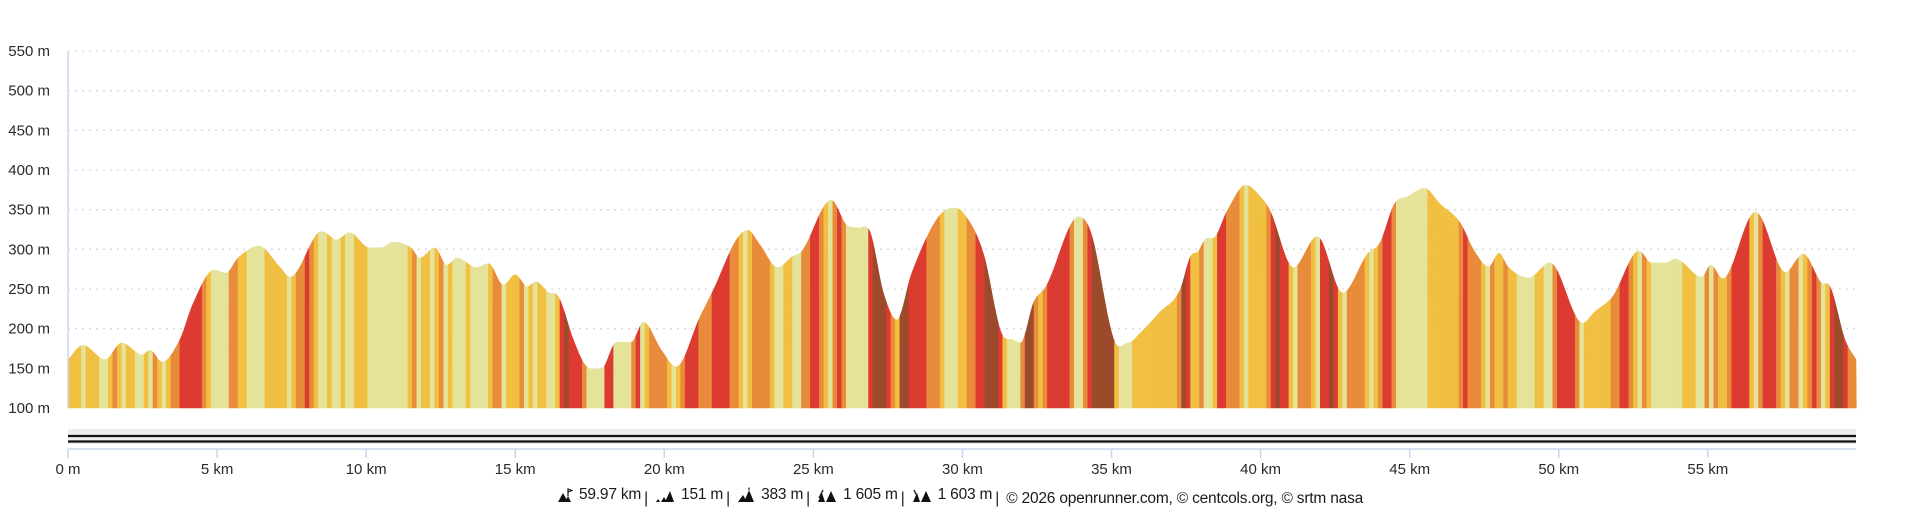 The height and width of the screenshot is (512, 1920). What do you see at coordinates (827, 495) in the screenshot?
I see `ascent-icon` at bounding box center [827, 495].